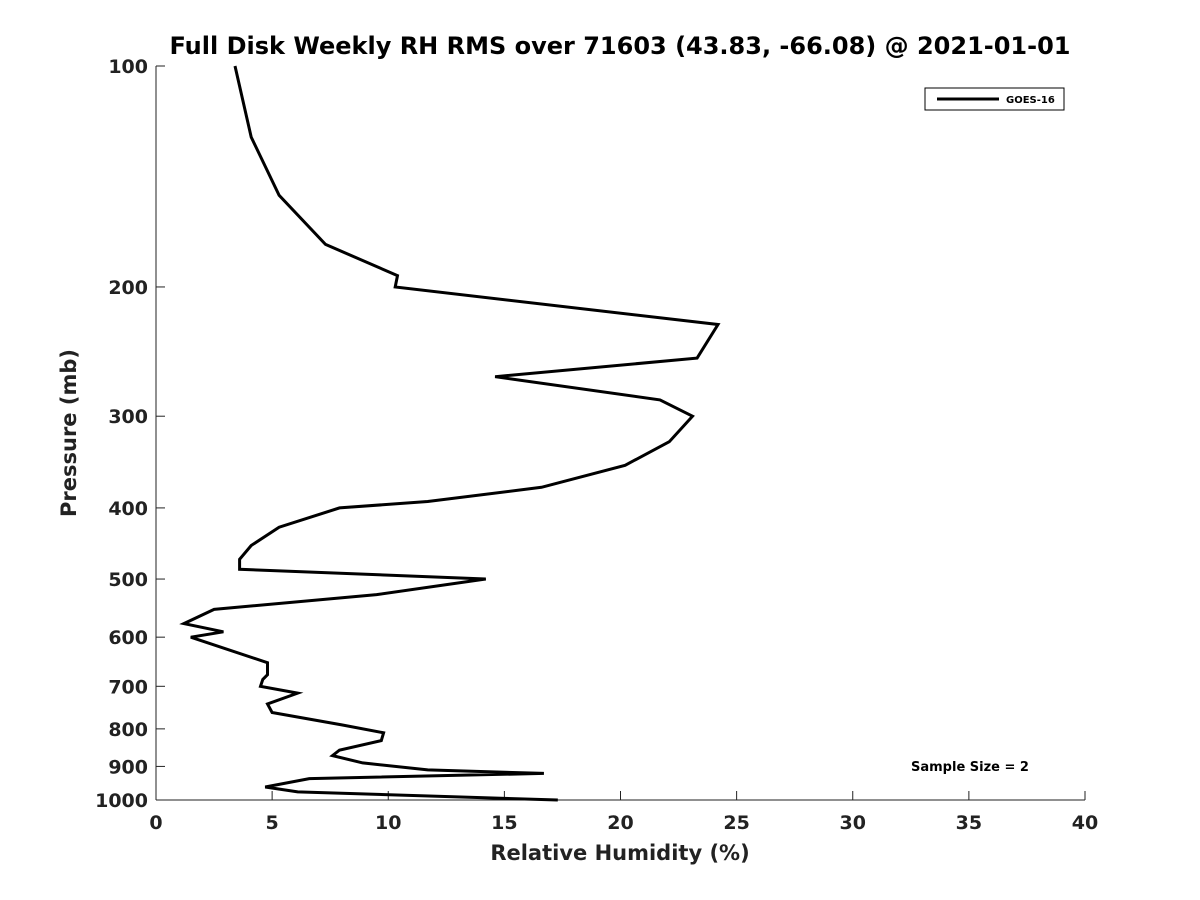  What do you see at coordinates (388, 823) in the screenshot?
I see `x-tick-label: 10` at bounding box center [388, 823].